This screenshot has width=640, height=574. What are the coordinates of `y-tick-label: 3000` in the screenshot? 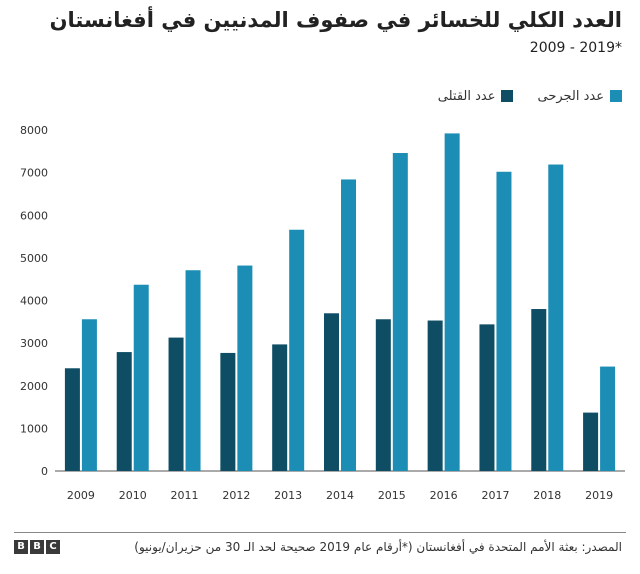 It's located at (34, 343).